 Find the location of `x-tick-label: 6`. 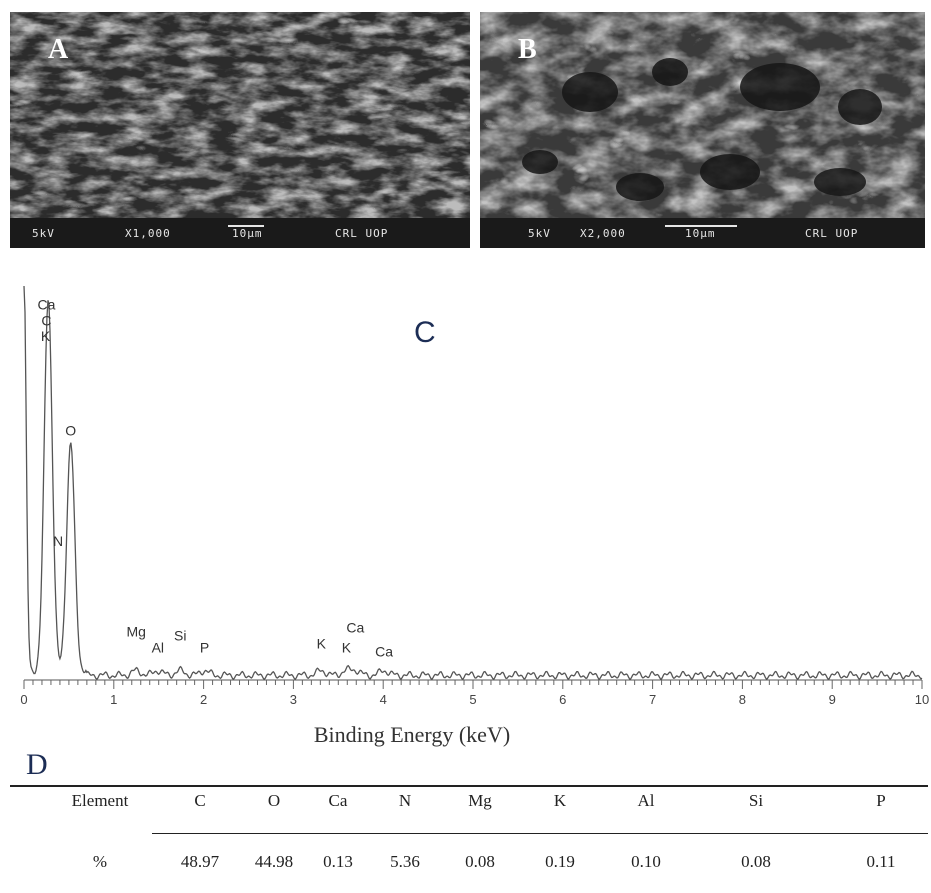

x-tick-label: 6 is located at coordinates (562, 699).